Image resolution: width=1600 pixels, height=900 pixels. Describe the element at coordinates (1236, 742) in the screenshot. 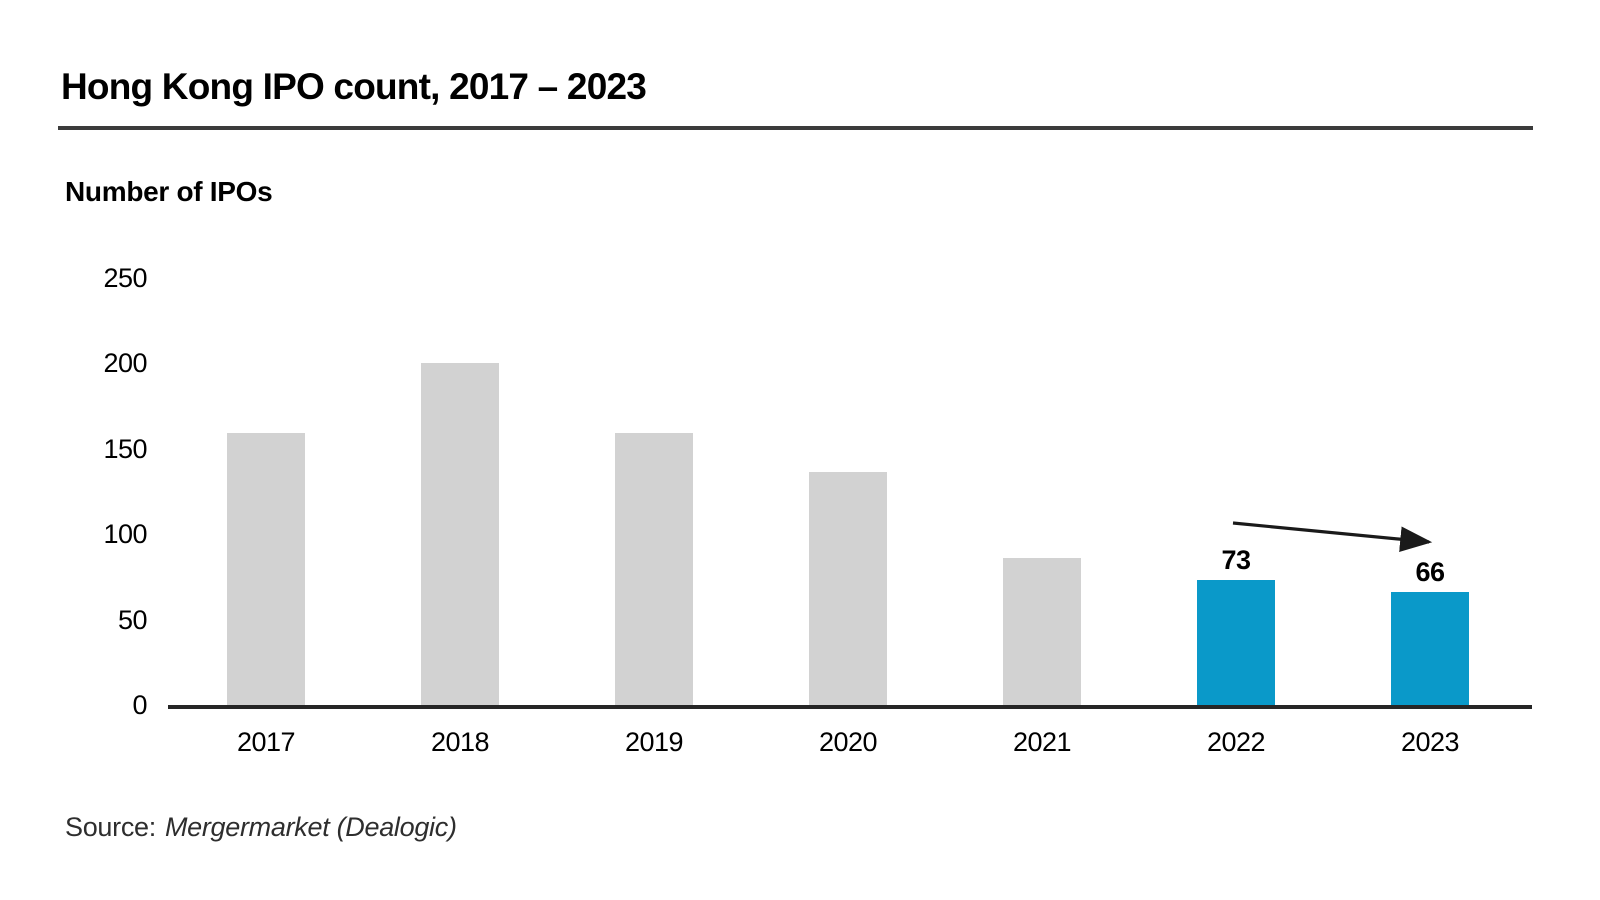

I see `x-tick-2022: 2022` at that location.